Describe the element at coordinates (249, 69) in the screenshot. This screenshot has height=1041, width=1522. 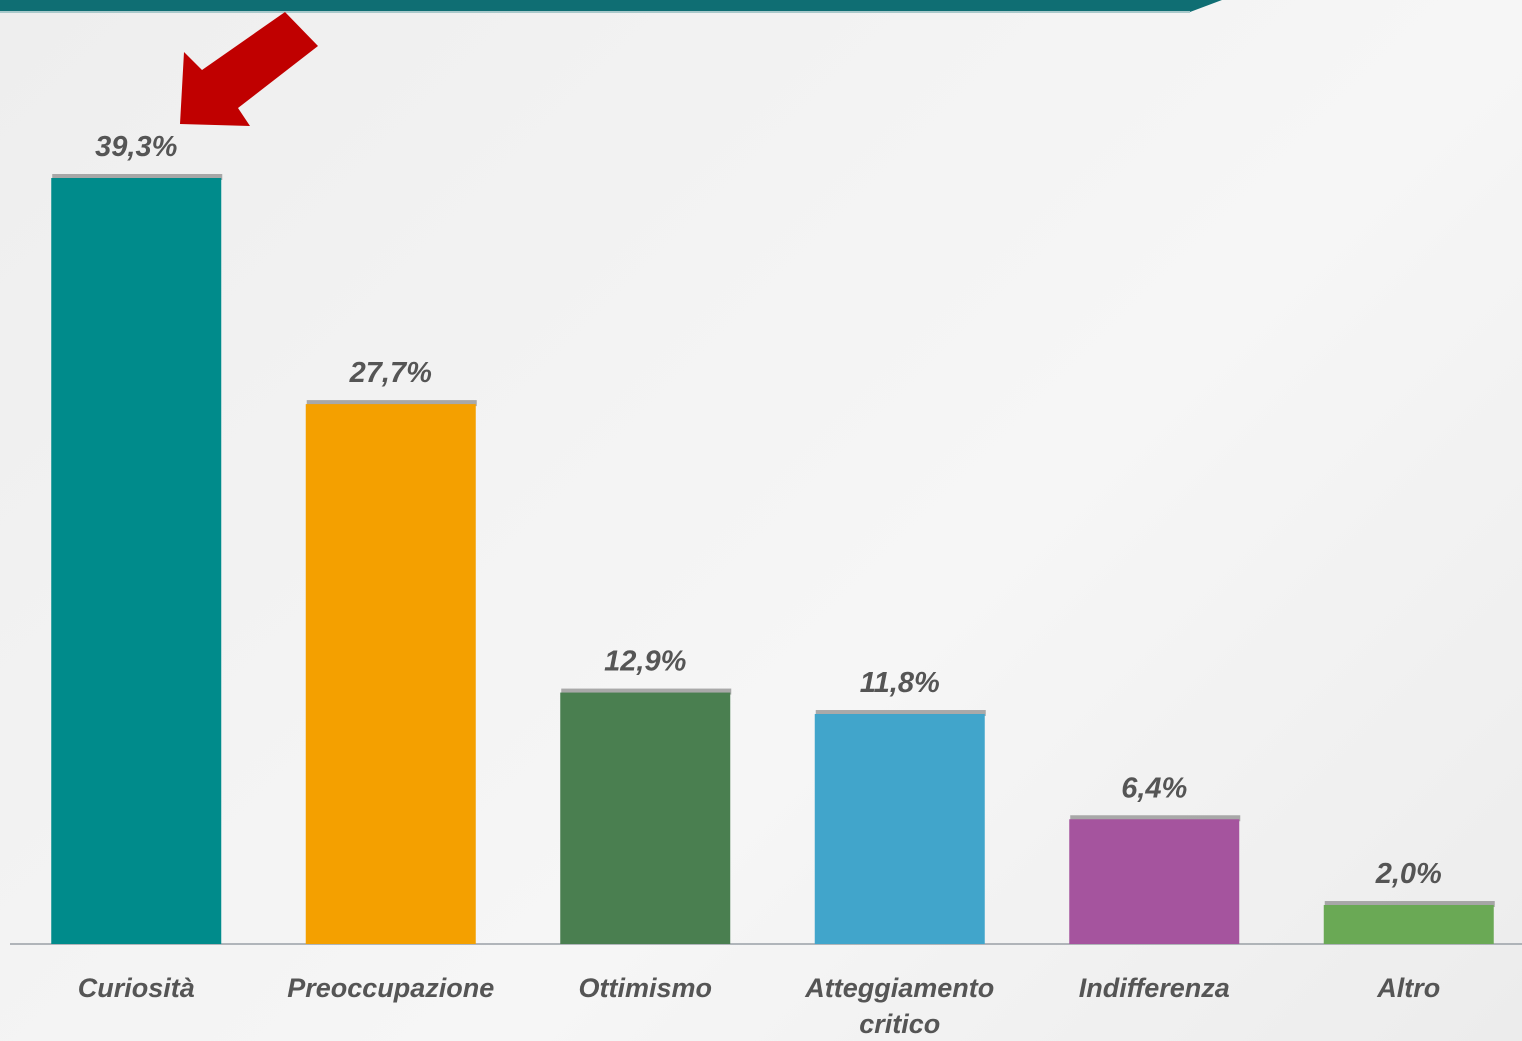
I see `highlight-arrow` at that location.